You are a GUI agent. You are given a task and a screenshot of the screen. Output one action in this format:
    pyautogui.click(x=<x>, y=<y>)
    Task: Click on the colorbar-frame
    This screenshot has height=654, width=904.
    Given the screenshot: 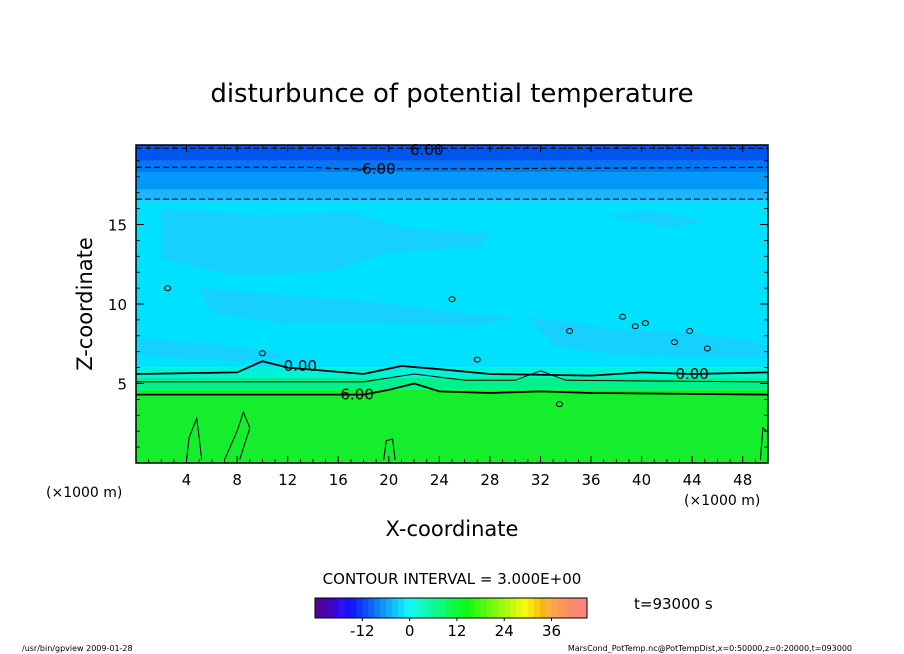 What is the action you would take?
    pyautogui.click(x=451, y=608)
    